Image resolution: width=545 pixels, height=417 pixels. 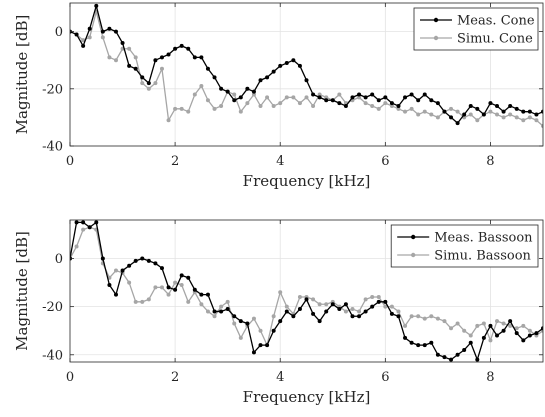 I want to click on legend: Meas. Cone Simu. Cone, so click(x=476, y=29).